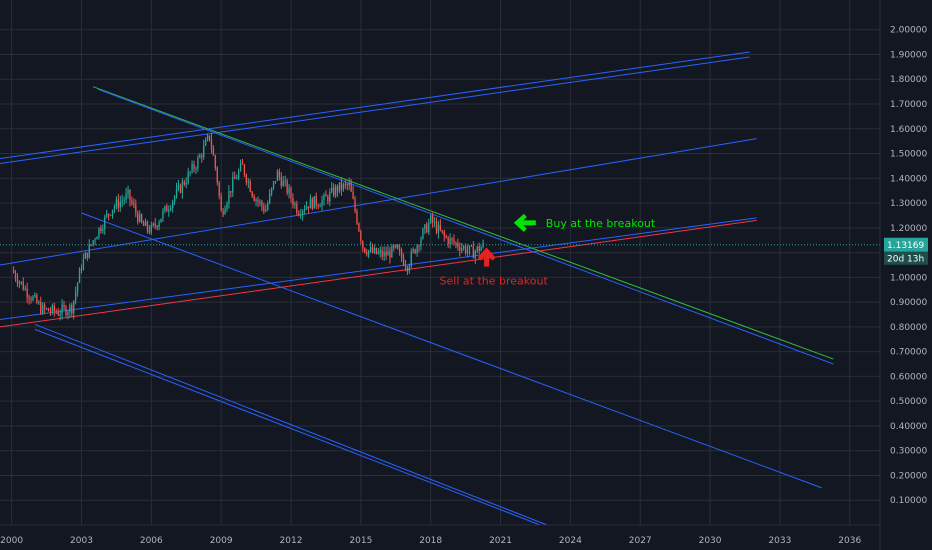 Image resolution: width=932 pixels, height=550 pixels. I want to click on y-tick-label: 0.70000, so click(908, 353).